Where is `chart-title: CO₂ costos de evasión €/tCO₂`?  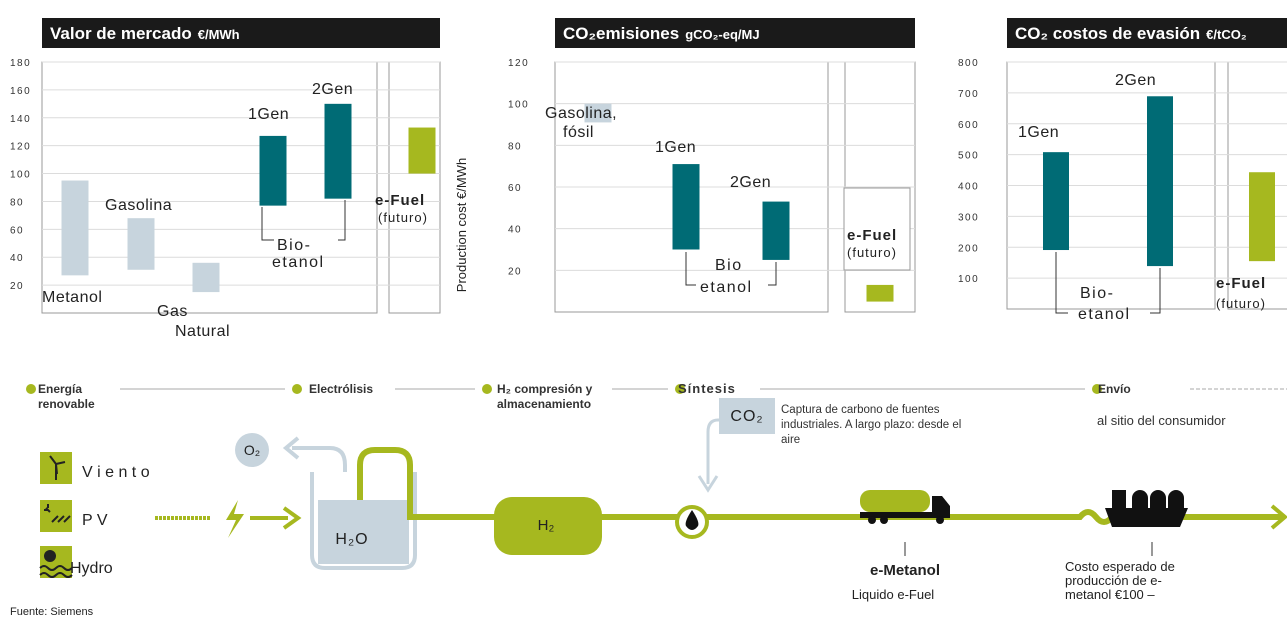
chart-title: CO₂ costos de evasión €/tCO₂ is located at coordinates (1131, 33).